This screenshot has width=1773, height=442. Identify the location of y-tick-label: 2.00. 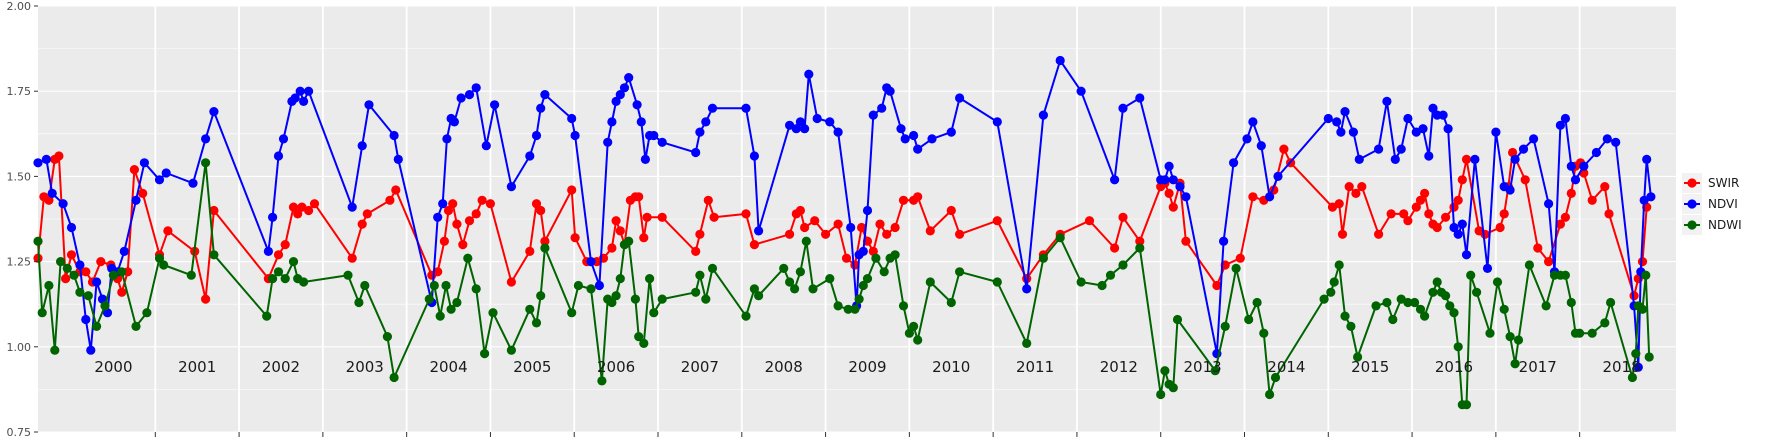
(19, 6).